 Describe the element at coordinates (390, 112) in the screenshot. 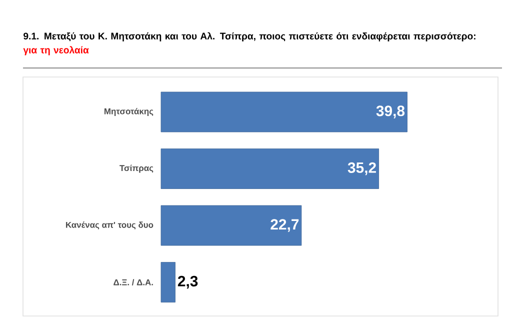

I see `data-label: 39,8` at that location.